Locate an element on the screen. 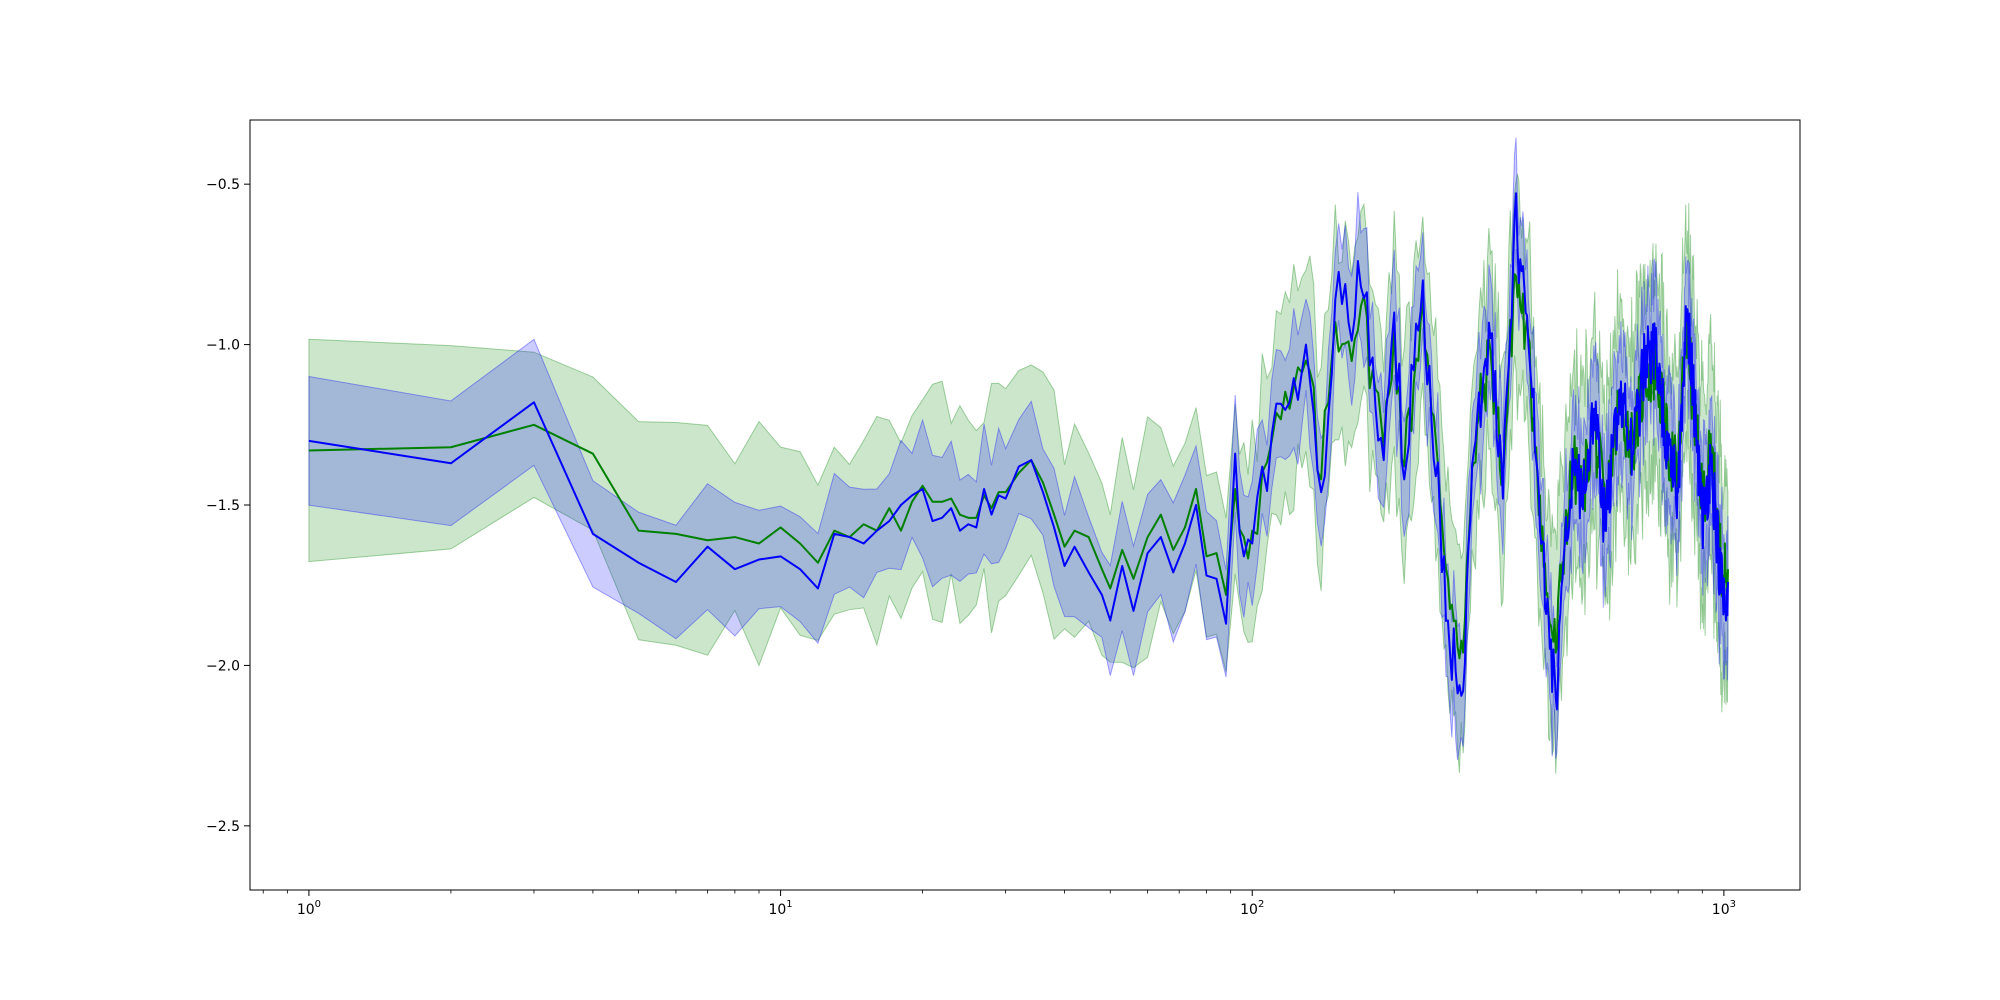 This screenshot has height=1000, width=2000. y-tick-label-4: −2.5 is located at coordinates (223, 827).